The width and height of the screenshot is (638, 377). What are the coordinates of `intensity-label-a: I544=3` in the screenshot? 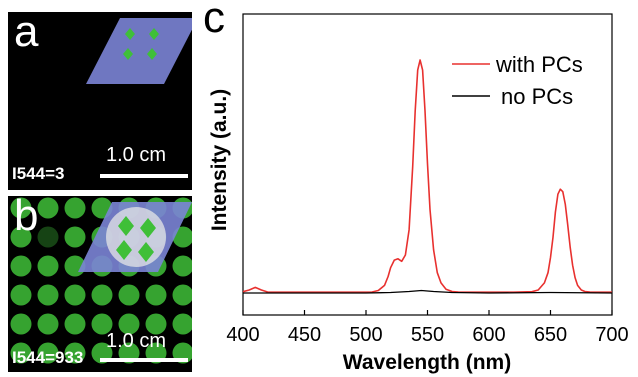 It's located at (38, 173).